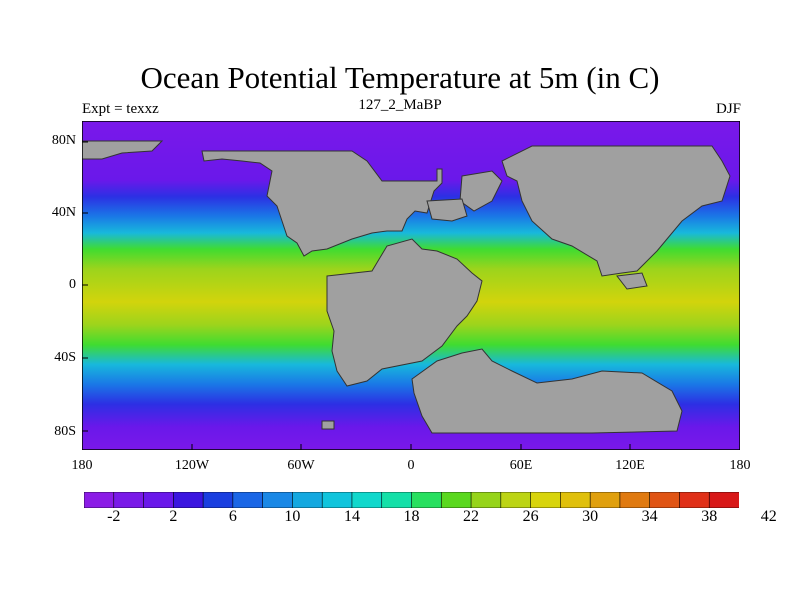 This screenshot has width=800, height=600. I want to click on colorbar-label: 22, so click(471, 516).